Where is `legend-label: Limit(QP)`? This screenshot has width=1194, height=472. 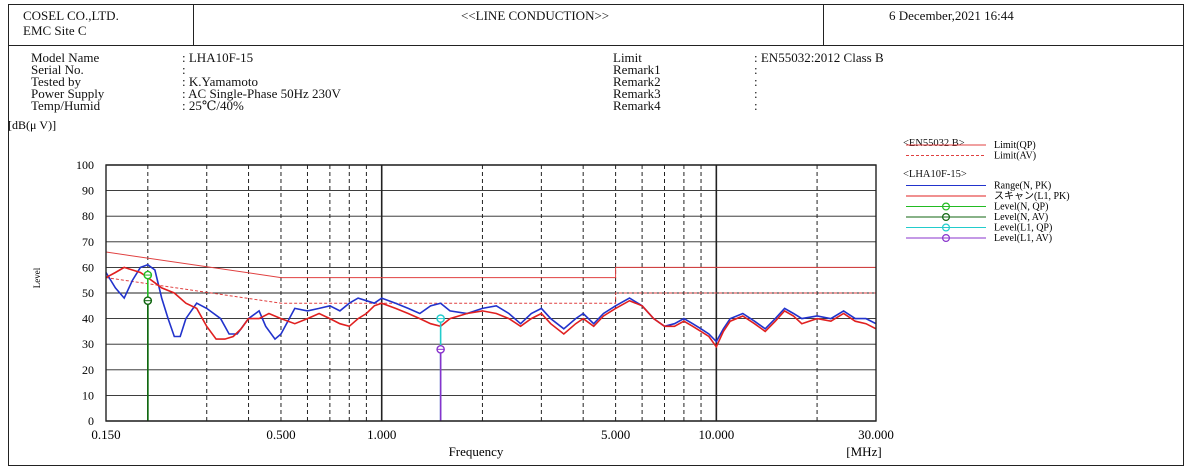
legend-label: Limit(QP) is located at coordinates (1015, 145).